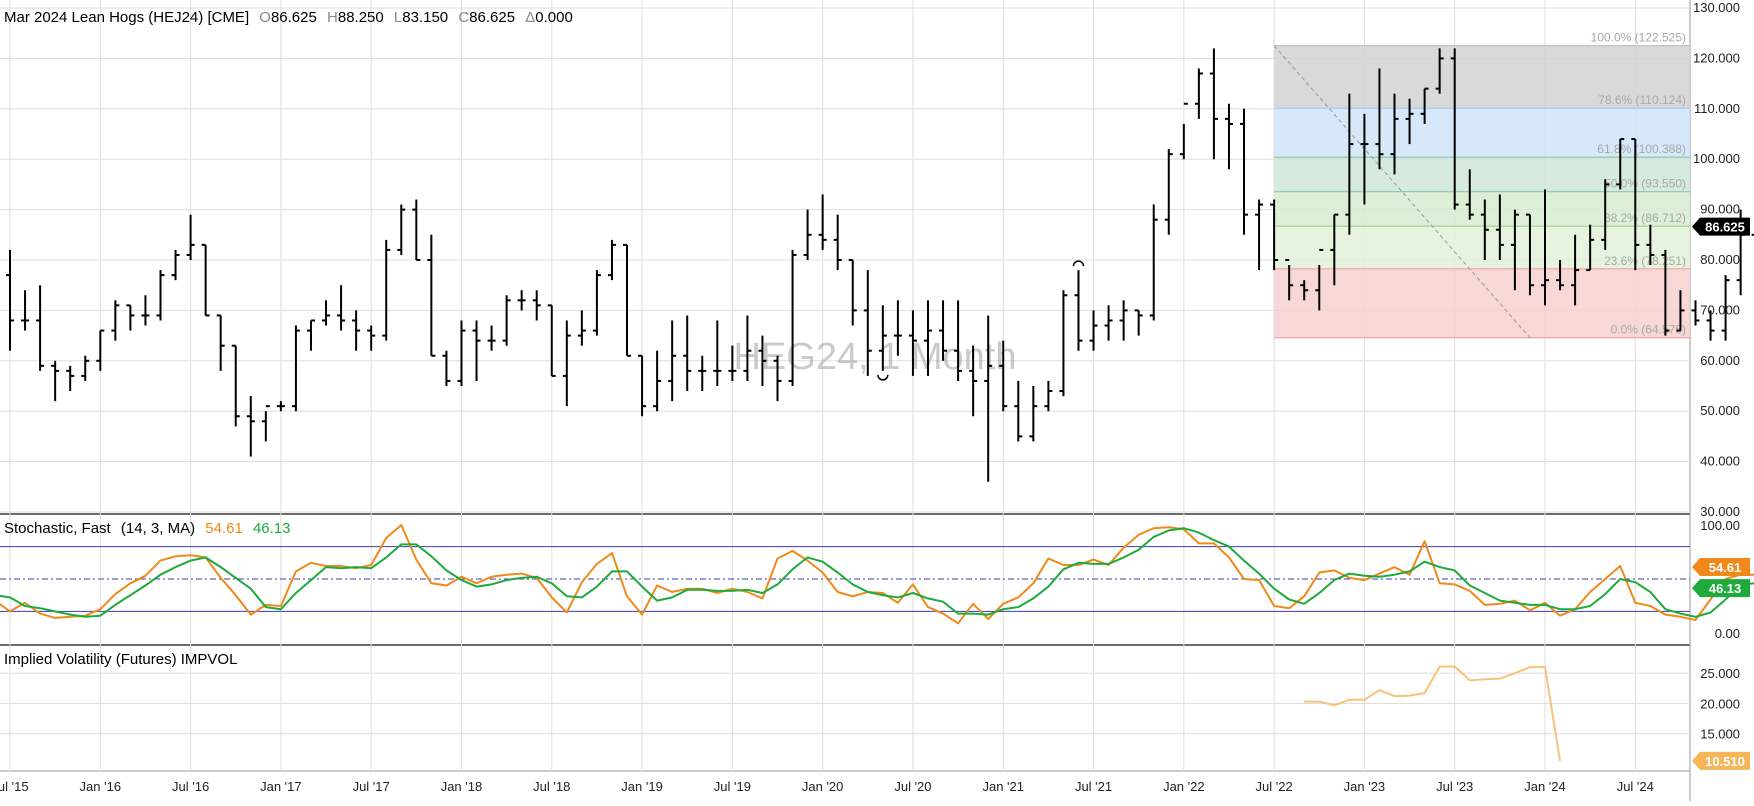  I want to click on x-tick-label: Jul '15, so click(14, 786).